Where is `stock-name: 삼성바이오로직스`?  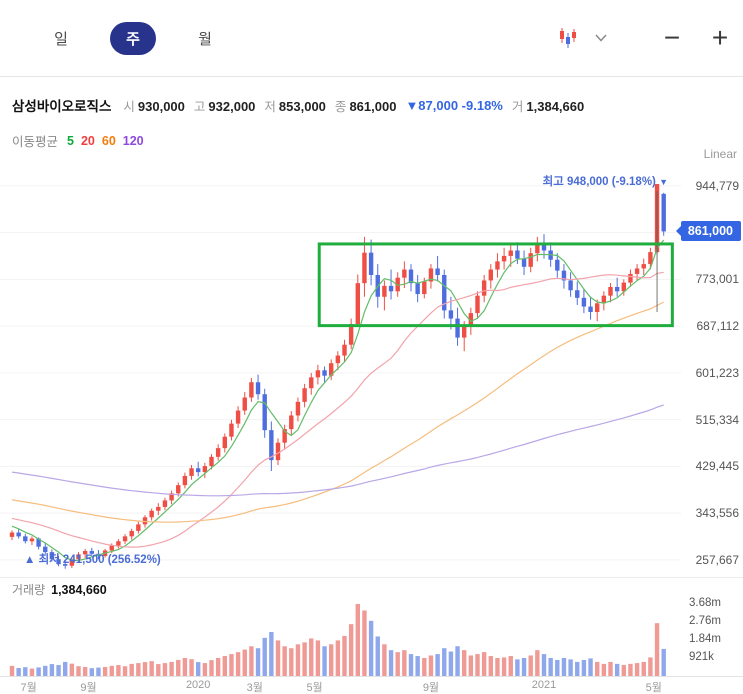 stock-name: 삼성바이오로직스 is located at coordinates (62, 106).